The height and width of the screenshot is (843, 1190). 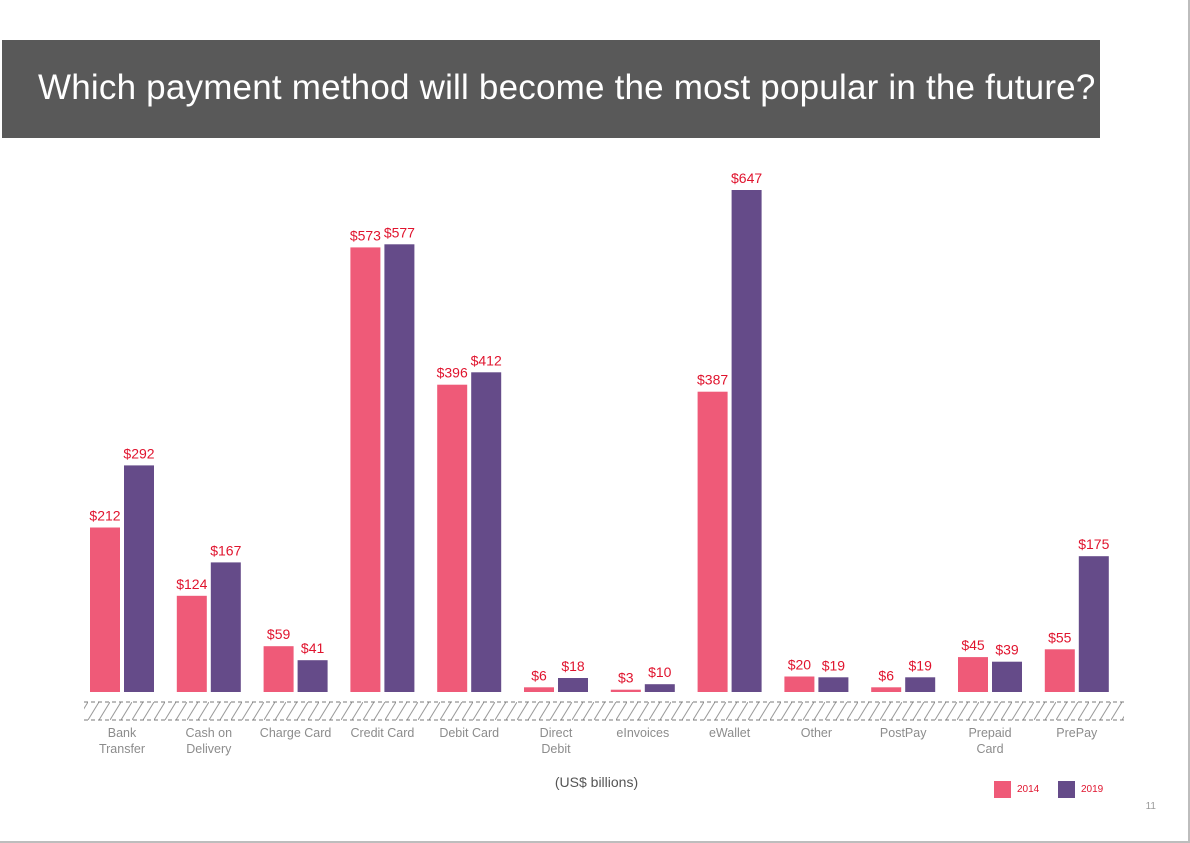 I want to click on category-label-3: Credit Card, so click(x=382, y=733).